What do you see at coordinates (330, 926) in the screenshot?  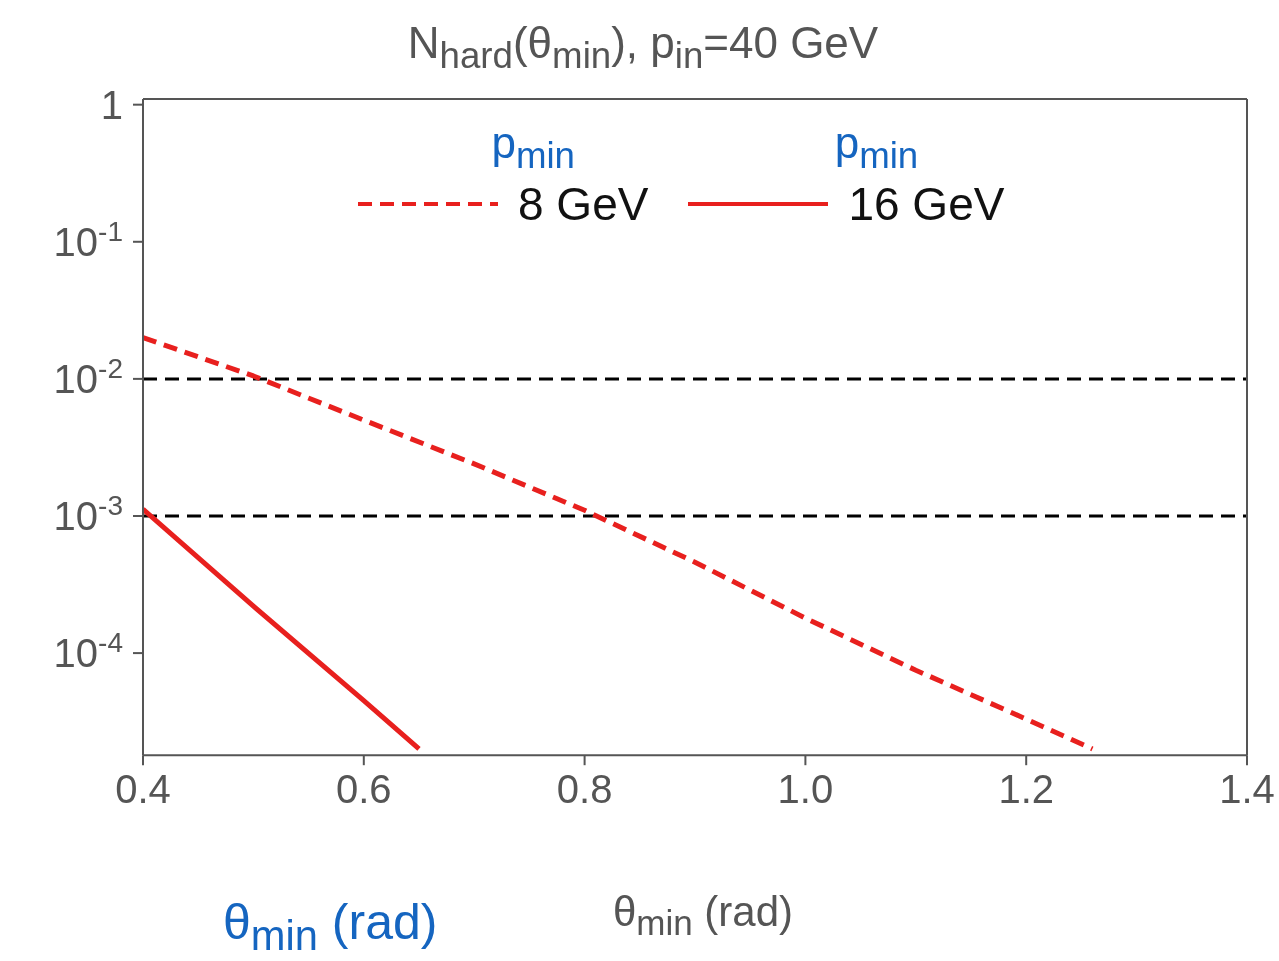 I see `text: θ$_{min}$ (rad)` at bounding box center [330, 926].